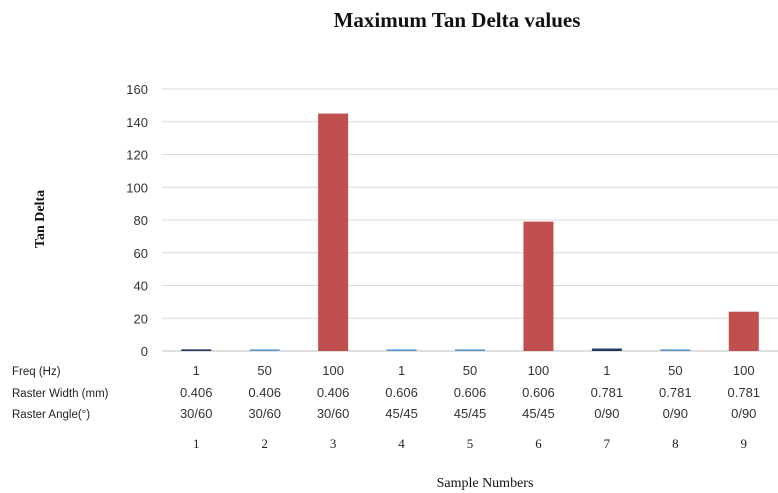  Describe the element at coordinates (137, 122) in the screenshot. I see `y-tick-label: 140` at that location.